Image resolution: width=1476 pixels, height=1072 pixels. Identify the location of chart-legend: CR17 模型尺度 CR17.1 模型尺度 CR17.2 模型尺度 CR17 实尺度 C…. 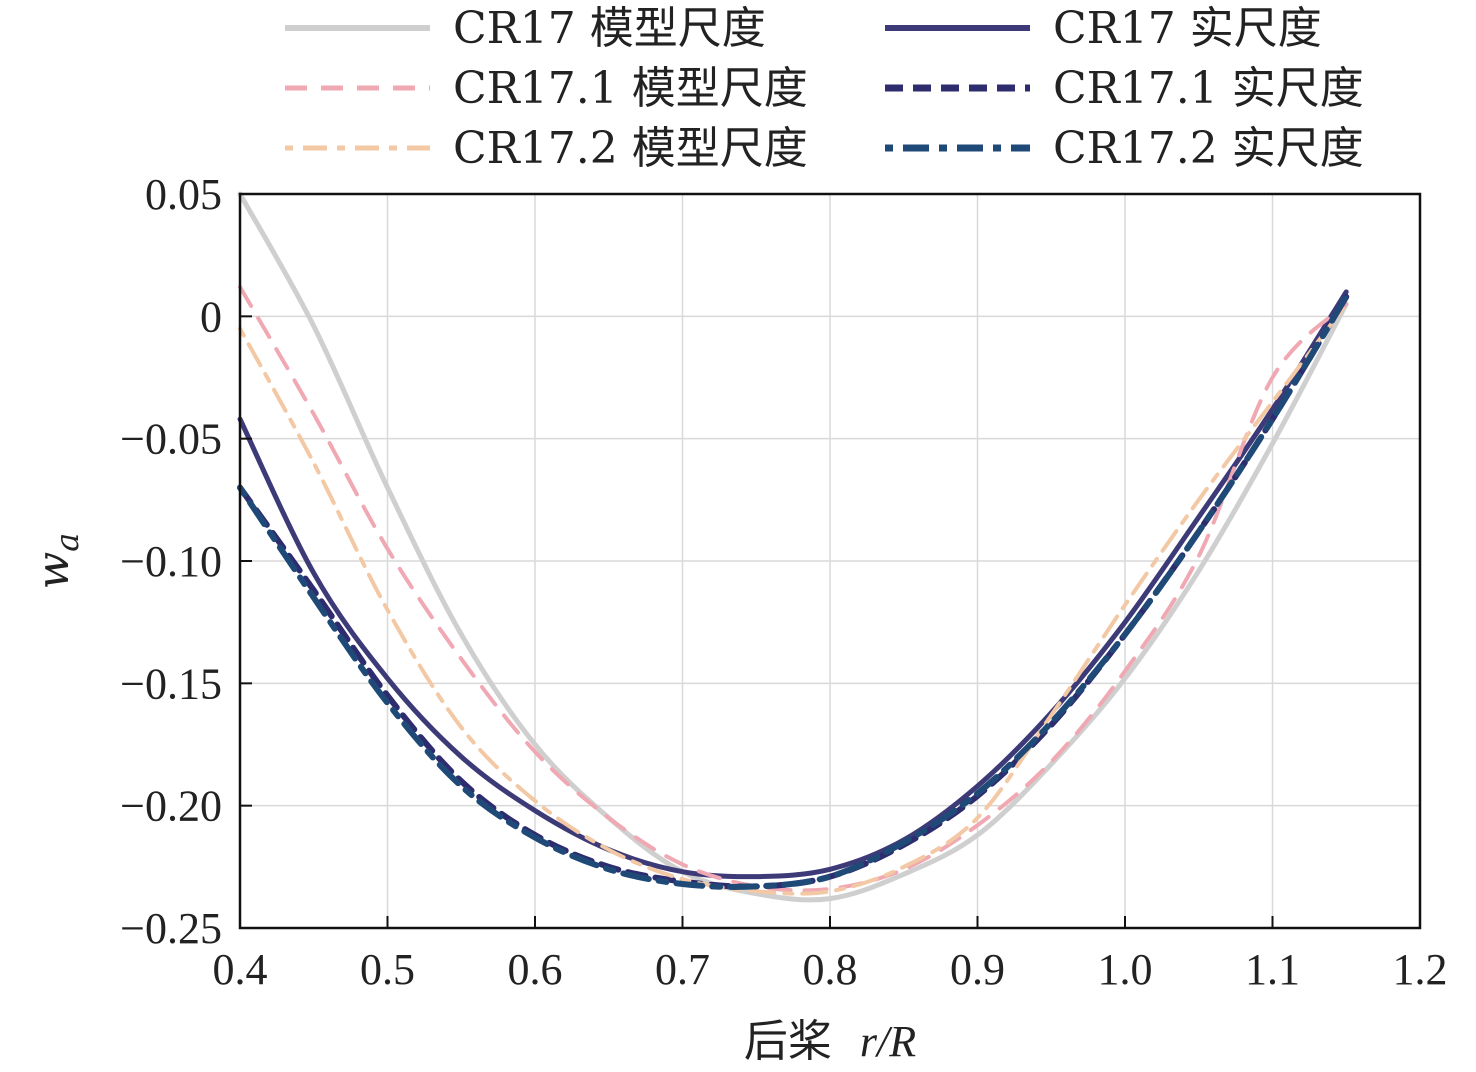
(824, 88).